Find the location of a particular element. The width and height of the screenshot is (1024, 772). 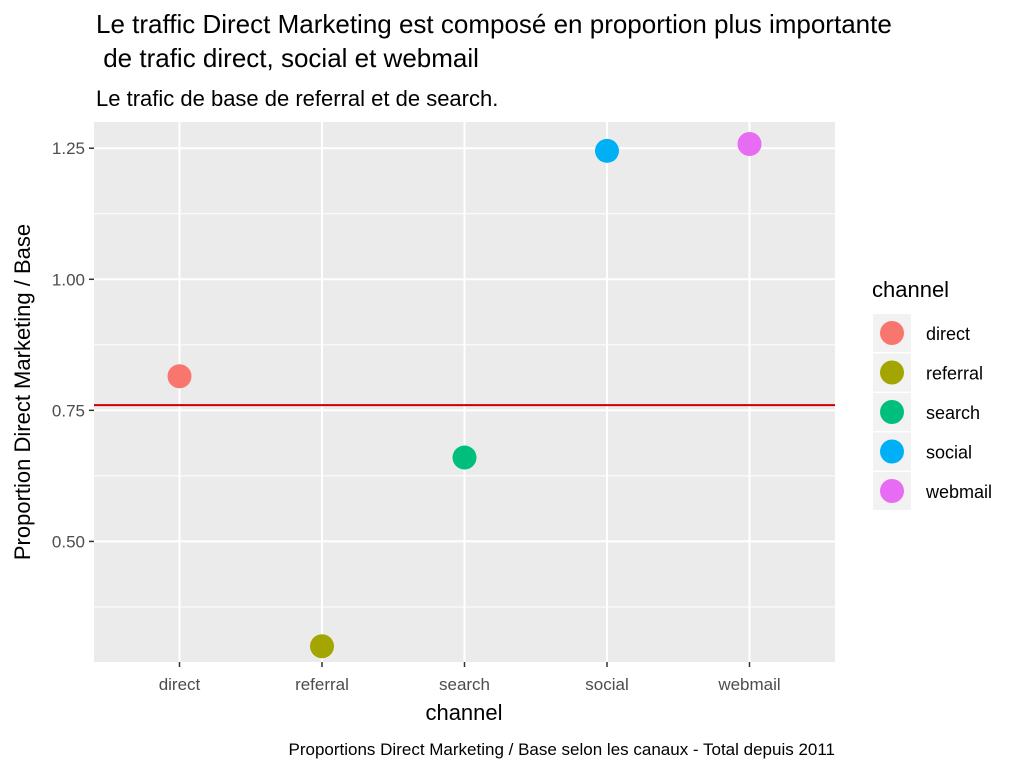

legend-title: channel is located at coordinates (910, 289).